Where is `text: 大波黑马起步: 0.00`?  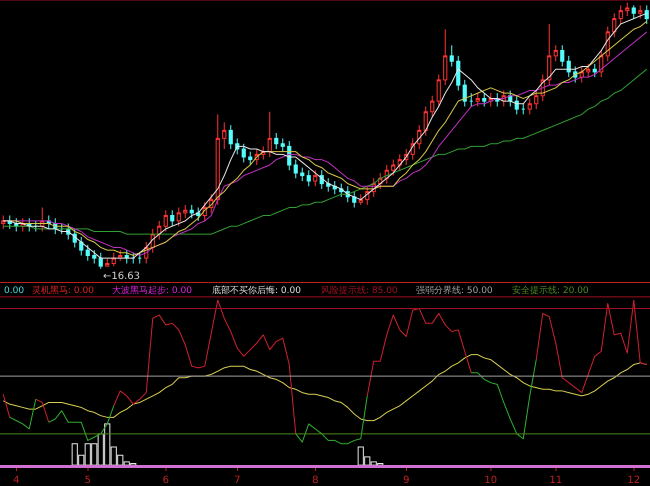
text: 大波黑马起步: 0.00 is located at coordinates (152, 290).